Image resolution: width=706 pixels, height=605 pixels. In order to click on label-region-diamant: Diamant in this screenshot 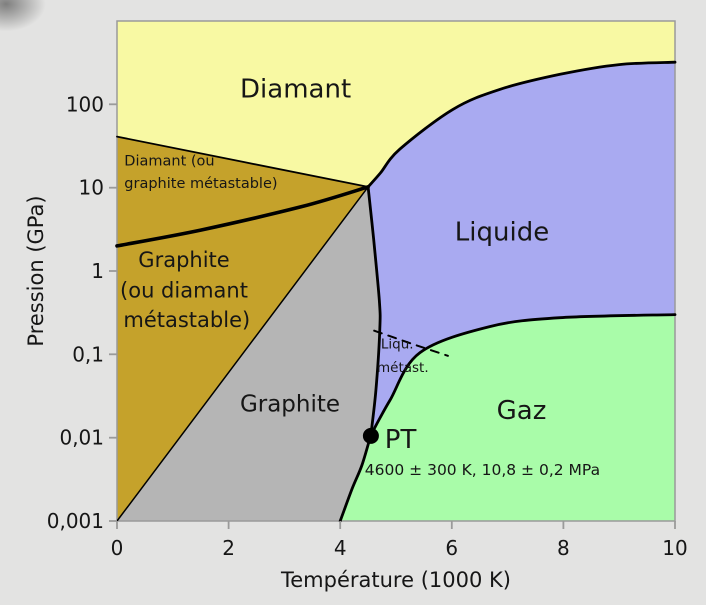, I will do `click(295, 90)`.